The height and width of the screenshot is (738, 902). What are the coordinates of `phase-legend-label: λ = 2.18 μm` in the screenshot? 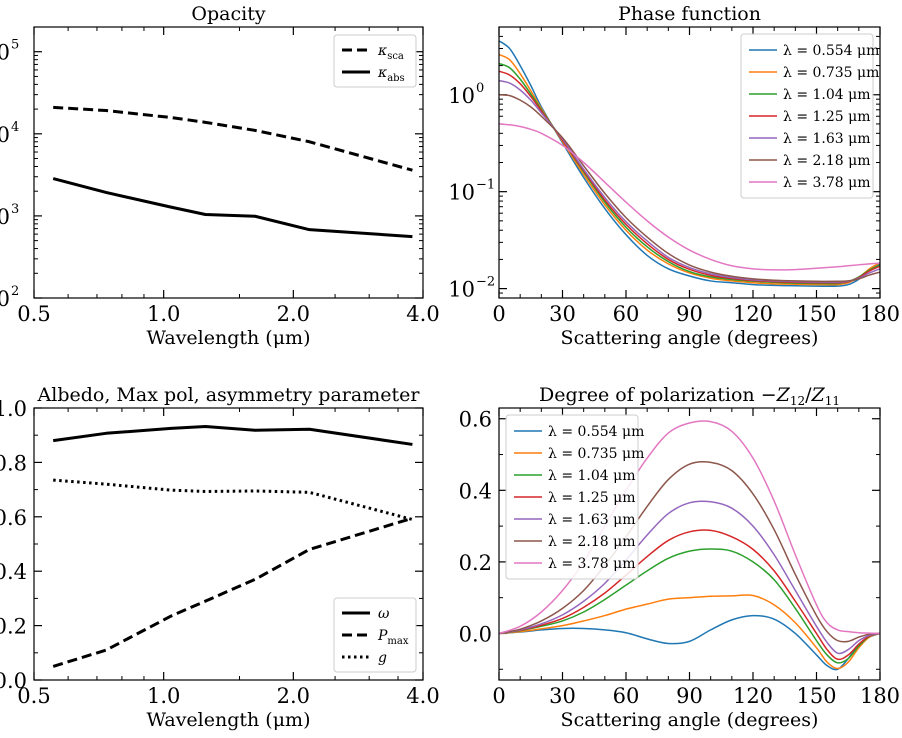 It's located at (827, 161).